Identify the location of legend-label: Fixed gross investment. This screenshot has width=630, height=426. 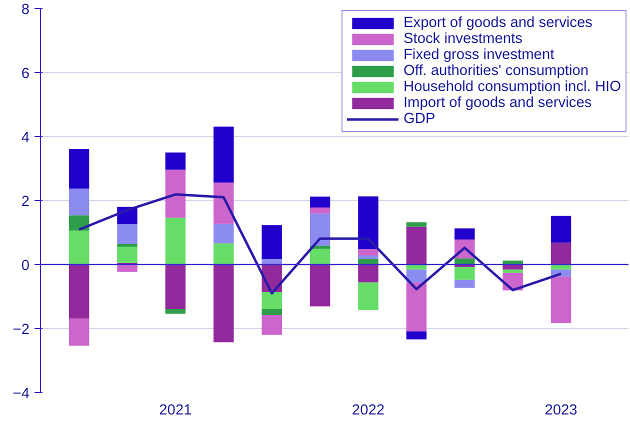
(478, 55).